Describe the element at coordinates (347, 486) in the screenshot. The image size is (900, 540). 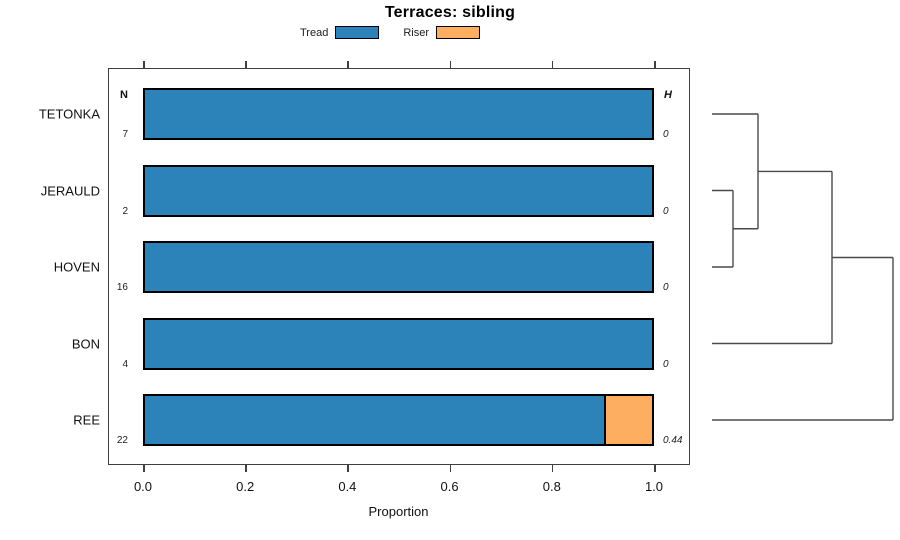
I see `x-tick-label: 0.4` at that location.